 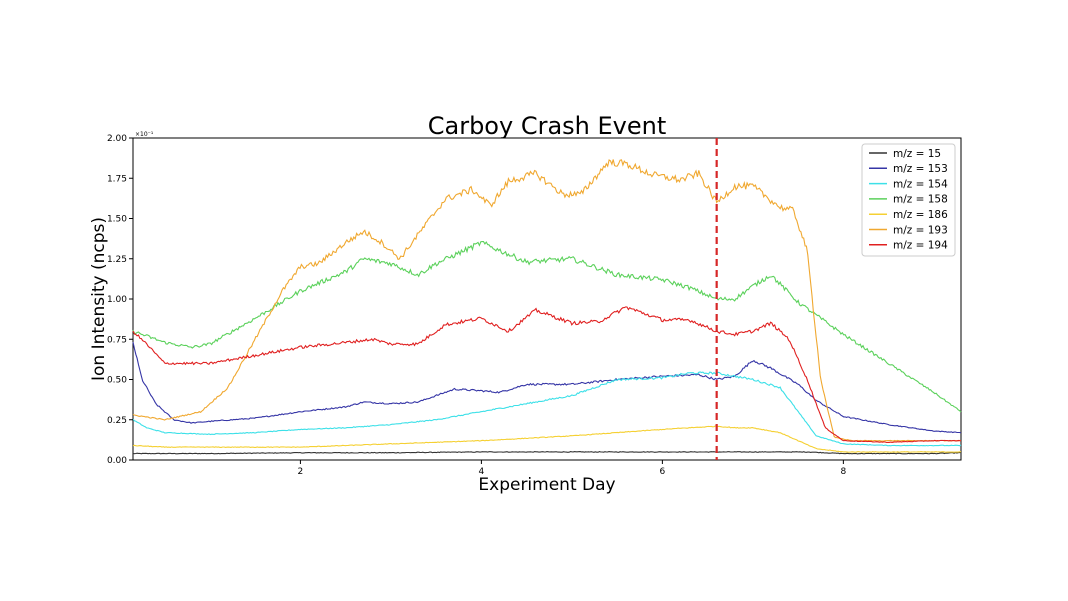 I want to click on x-axis-label: Experiment Day, so click(x=546, y=485).